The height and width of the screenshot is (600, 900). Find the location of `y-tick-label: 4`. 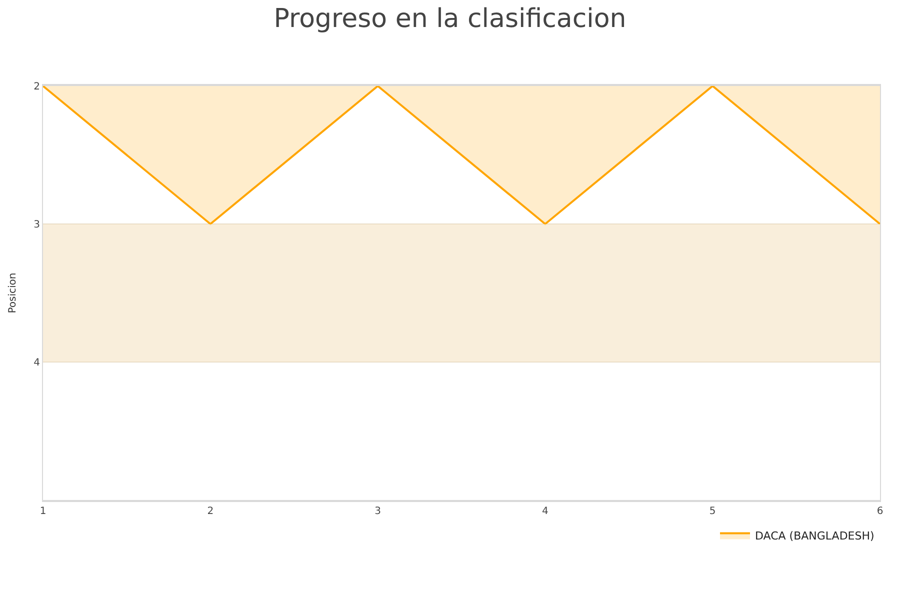

y-tick-label: 4 is located at coordinates (37, 363).